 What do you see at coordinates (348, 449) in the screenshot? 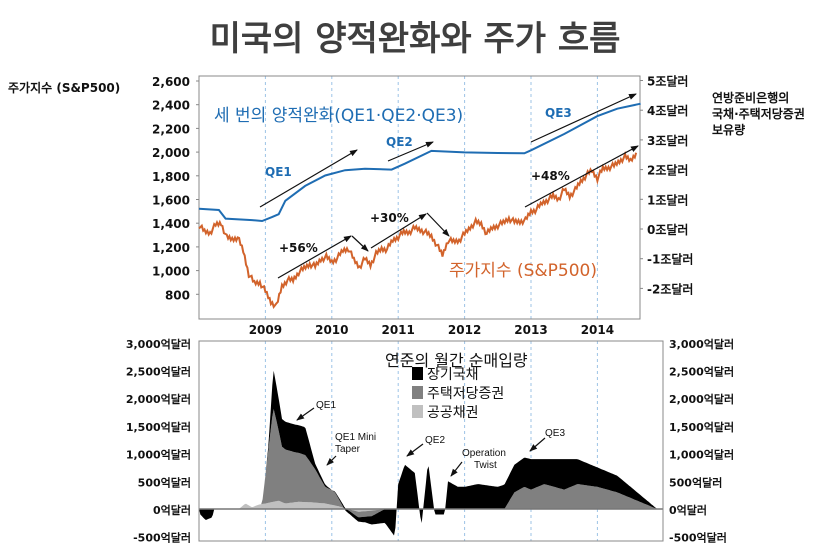
I see `mini-taper-annotation-2: Taper` at bounding box center [348, 449].